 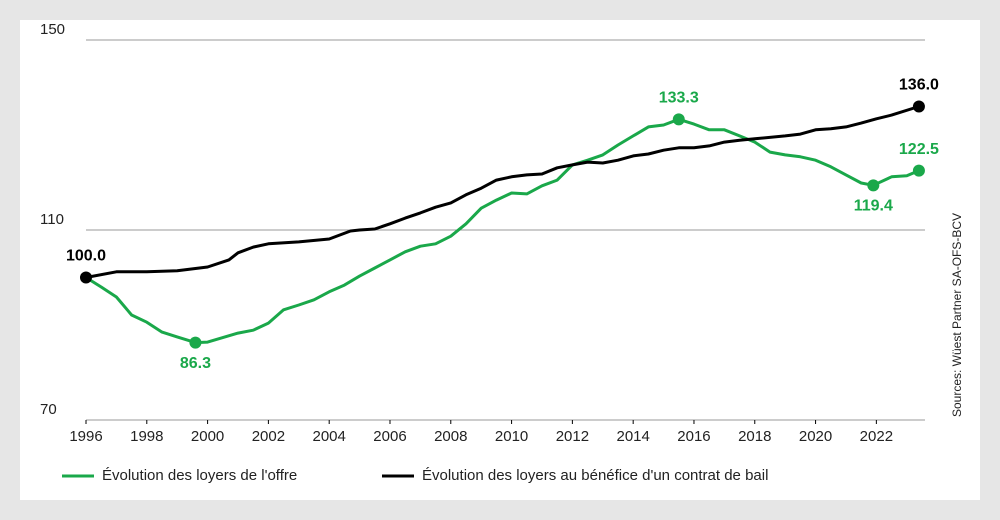 What do you see at coordinates (873, 206) in the screenshot?
I see `annotation-label: 119.4` at bounding box center [873, 206].